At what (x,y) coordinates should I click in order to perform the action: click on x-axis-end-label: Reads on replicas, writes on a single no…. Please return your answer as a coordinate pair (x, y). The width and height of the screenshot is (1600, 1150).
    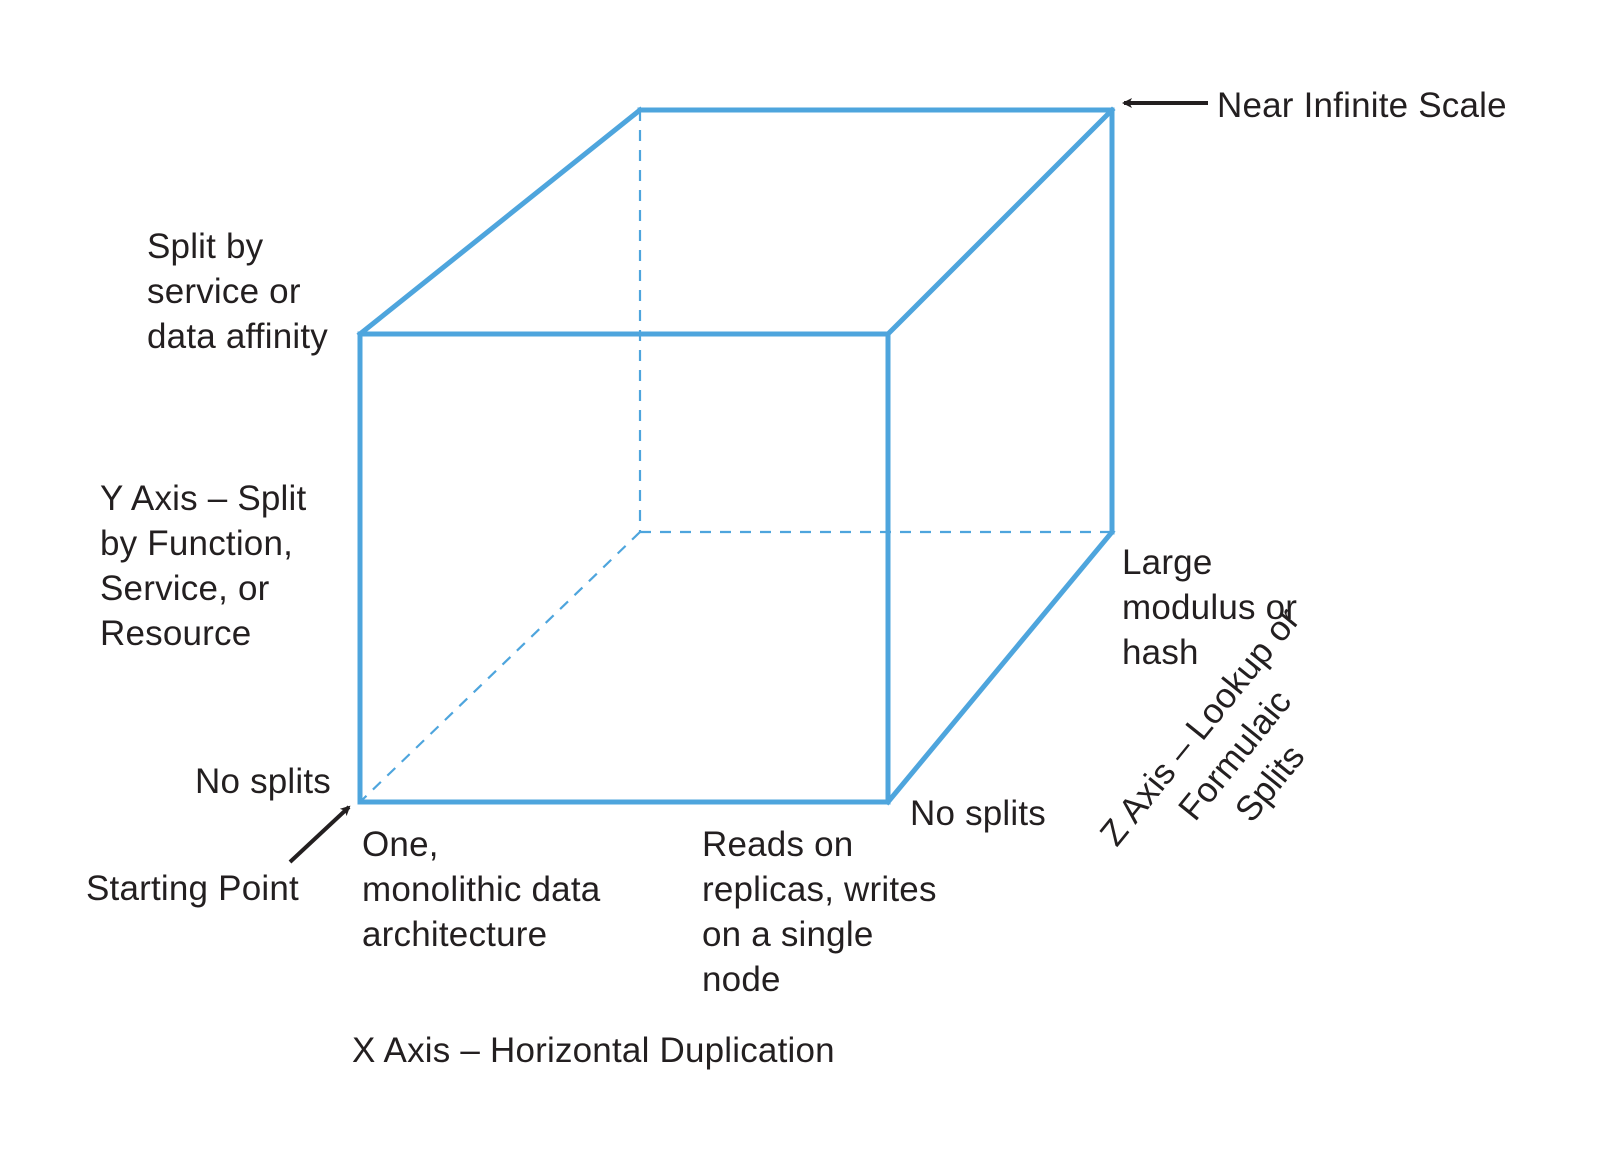
    Looking at the image, I should click on (819, 912).